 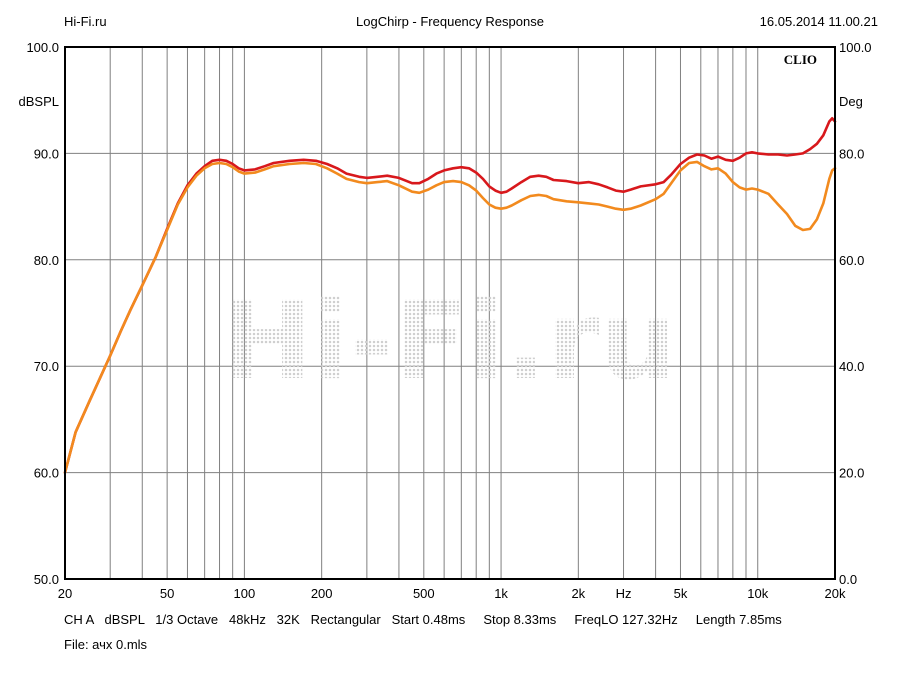 What do you see at coordinates (851, 153) in the screenshot?
I see `y2-tick-label: 80.0` at bounding box center [851, 153].